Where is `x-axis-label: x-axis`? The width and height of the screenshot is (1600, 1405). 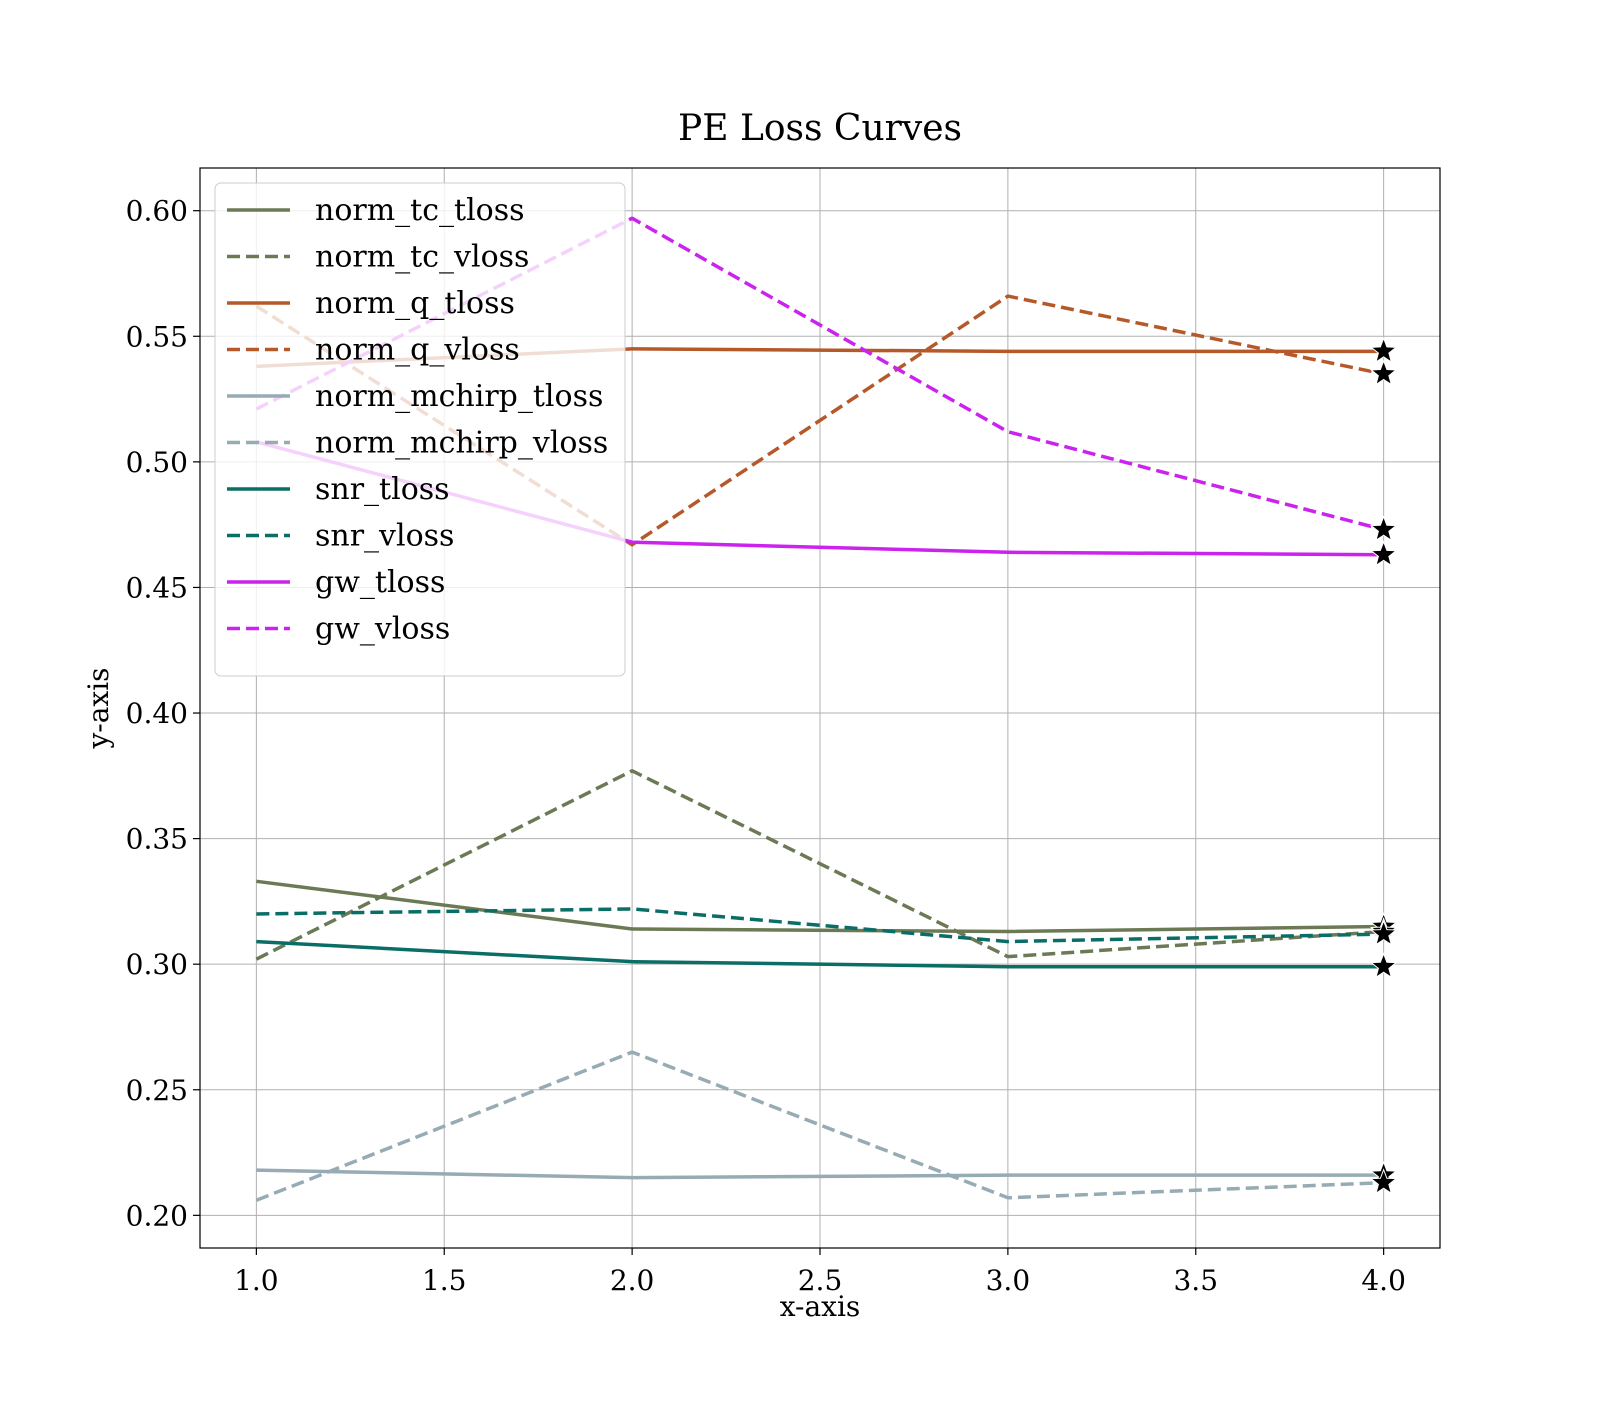 x-axis-label: x-axis is located at coordinates (820, 1306).